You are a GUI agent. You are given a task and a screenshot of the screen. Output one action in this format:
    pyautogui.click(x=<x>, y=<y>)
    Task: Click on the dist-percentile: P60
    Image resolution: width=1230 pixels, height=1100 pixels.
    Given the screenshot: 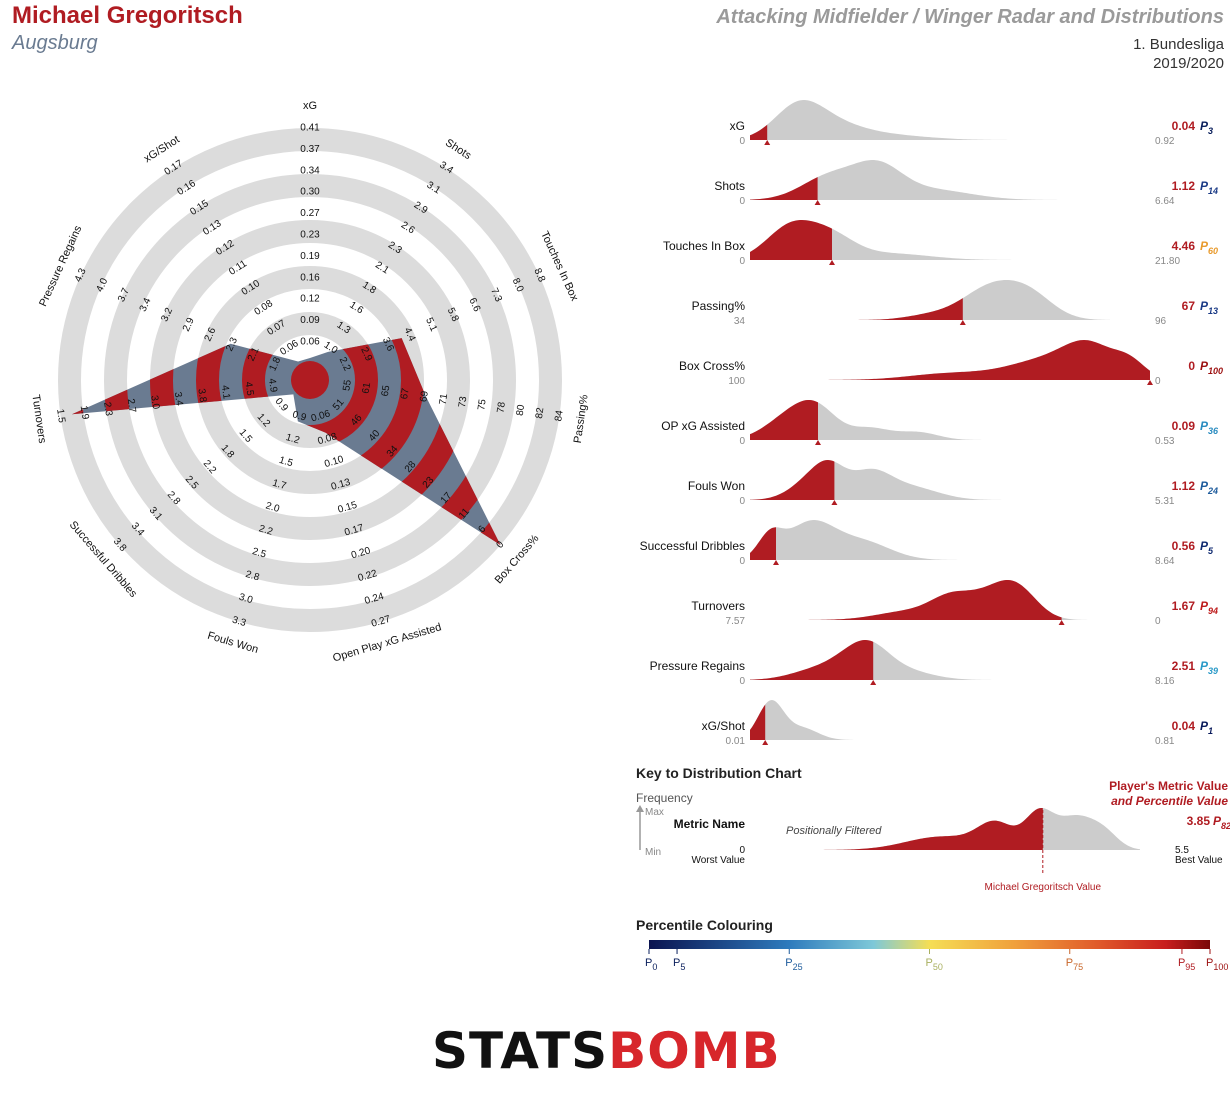 What is the action you would take?
    pyautogui.click(x=1209, y=247)
    